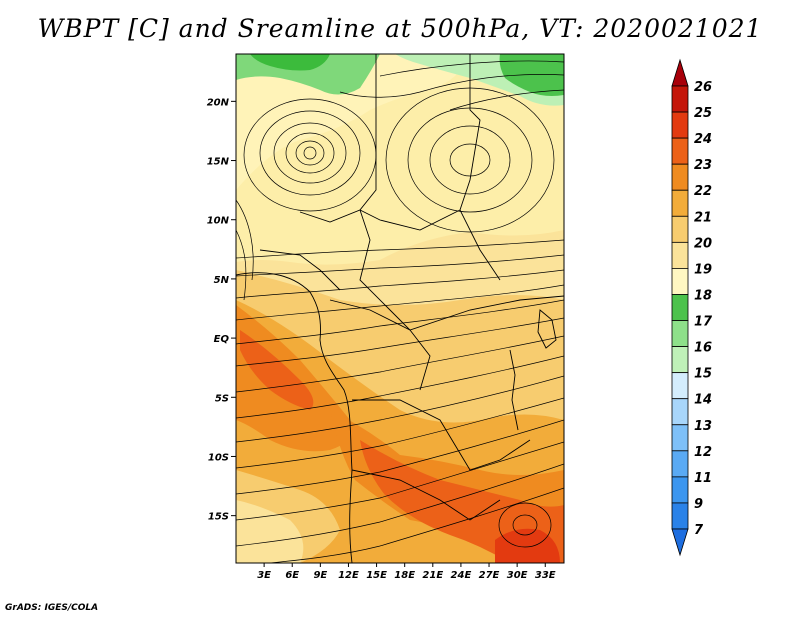 Image resolution: width=800 pixels, height=618 pixels. What do you see at coordinates (680, 72) in the screenshot?
I see `colorbar-top-triangle` at bounding box center [680, 72].